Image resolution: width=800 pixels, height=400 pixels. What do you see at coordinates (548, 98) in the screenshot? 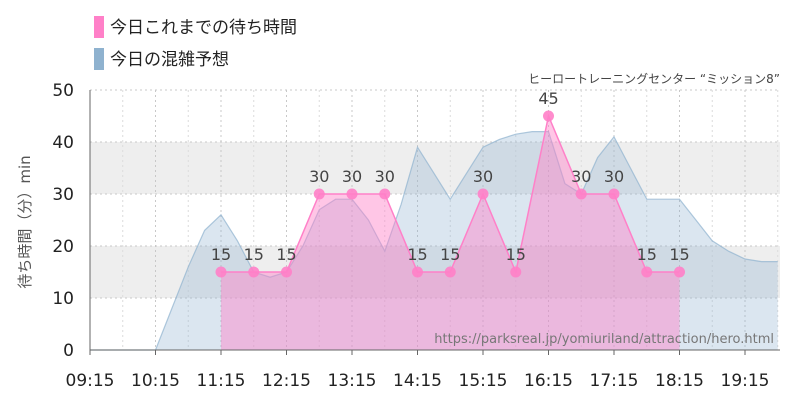
I see `today-data-label: 45` at bounding box center [548, 98].